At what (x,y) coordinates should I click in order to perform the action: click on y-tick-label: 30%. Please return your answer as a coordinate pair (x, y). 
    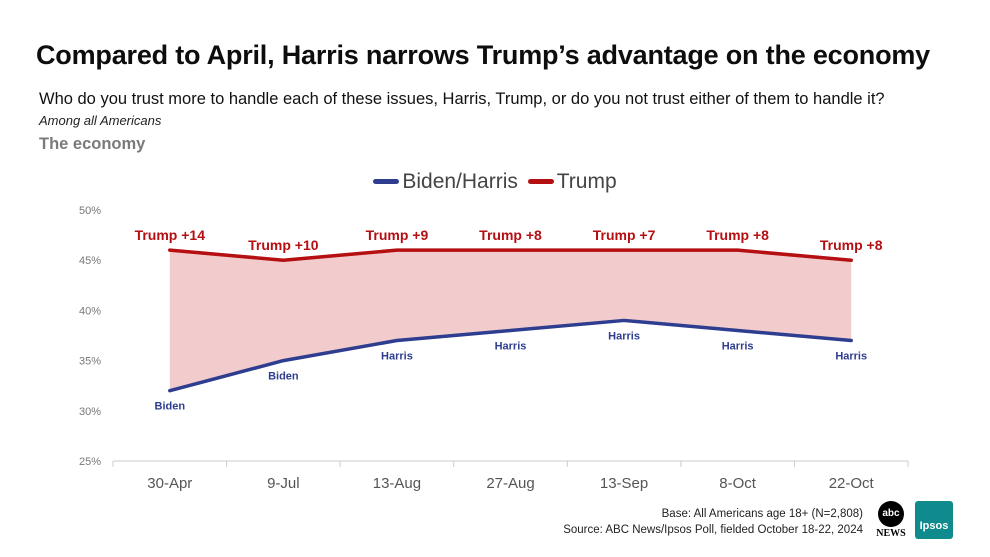
    Looking at the image, I should click on (90, 412).